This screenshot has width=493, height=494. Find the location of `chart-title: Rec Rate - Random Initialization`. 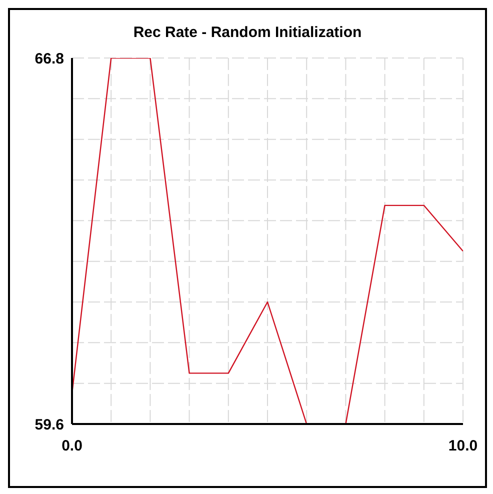

chart-title: Rec Rate - Random Initialization is located at coordinates (247, 33).